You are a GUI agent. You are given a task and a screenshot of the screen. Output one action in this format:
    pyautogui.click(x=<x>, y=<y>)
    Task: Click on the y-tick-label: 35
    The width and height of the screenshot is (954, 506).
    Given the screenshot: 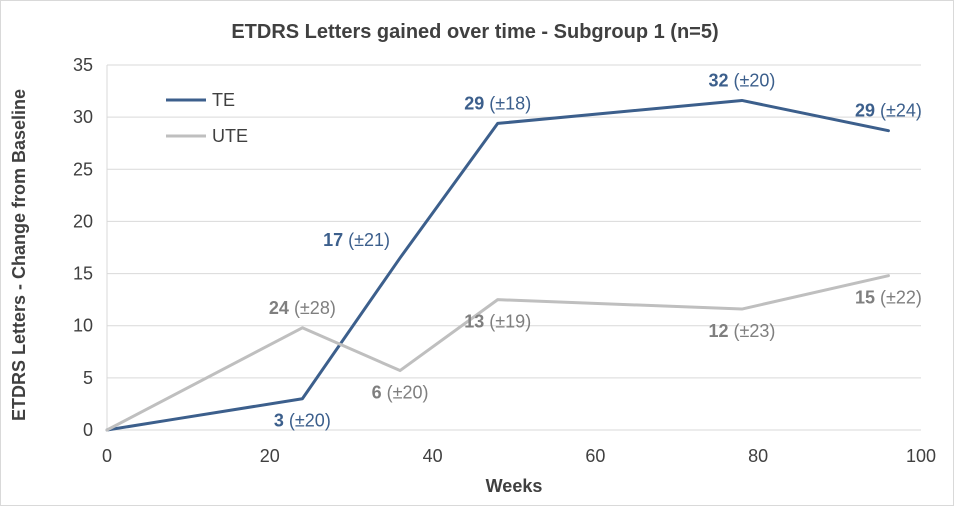 What is the action you would take?
    pyautogui.click(x=83, y=65)
    